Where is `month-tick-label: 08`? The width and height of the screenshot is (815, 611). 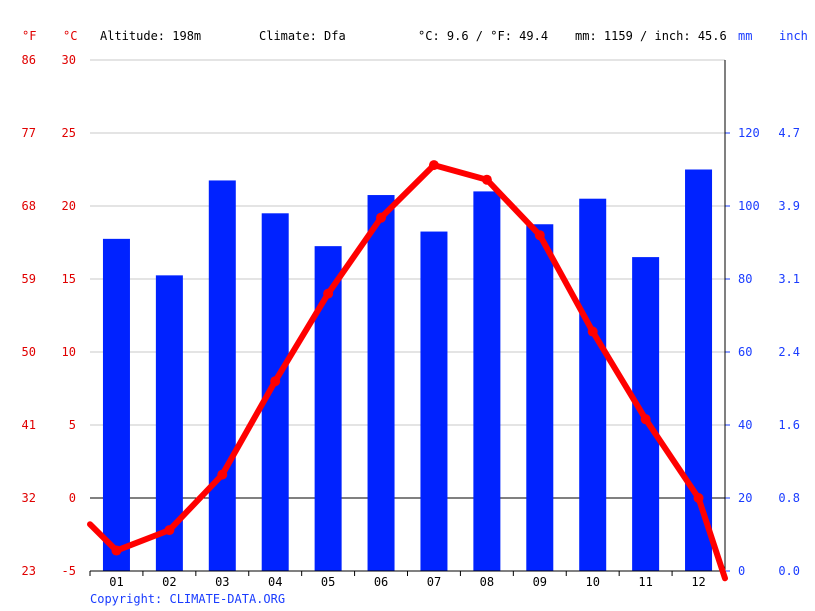
month-tick-label: 08 is located at coordinates (487, 582).